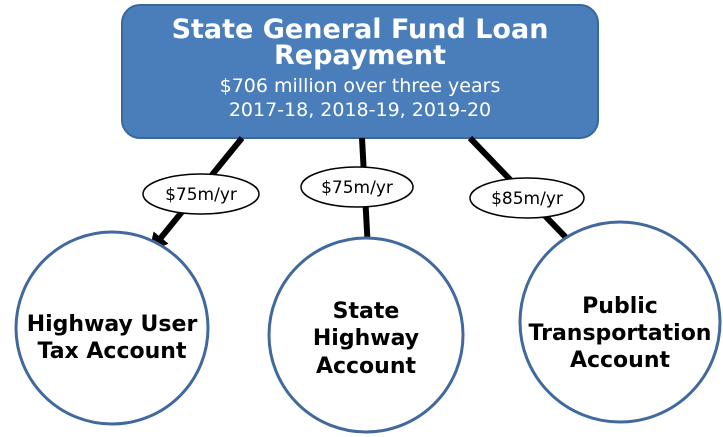  Describe the element at coordinates (360, 110) in the screenshot. I see `header-subtitle: 2017-18, 2018-19, 2019-20` at that location.